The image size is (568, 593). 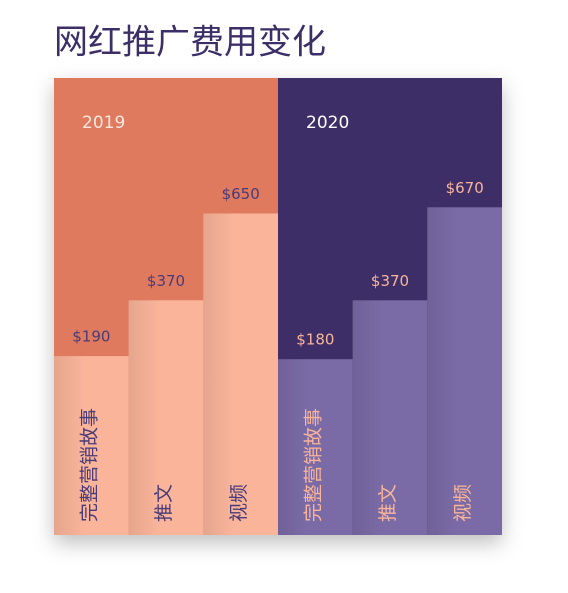 What do you see at coordinates (103, 123) in the screenshot?
I see `panel-title: 2019` at bounding box center [103, 123].